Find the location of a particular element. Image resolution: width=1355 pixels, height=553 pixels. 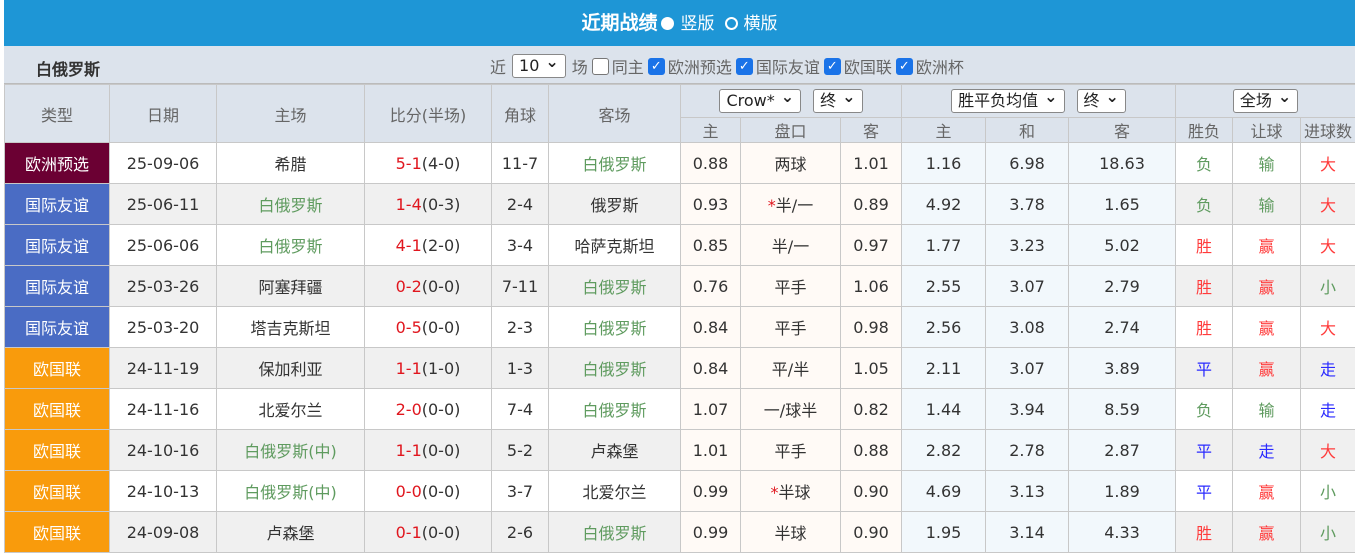

score-cell: 1-4(0-3) is located at coordinates (428, 204).